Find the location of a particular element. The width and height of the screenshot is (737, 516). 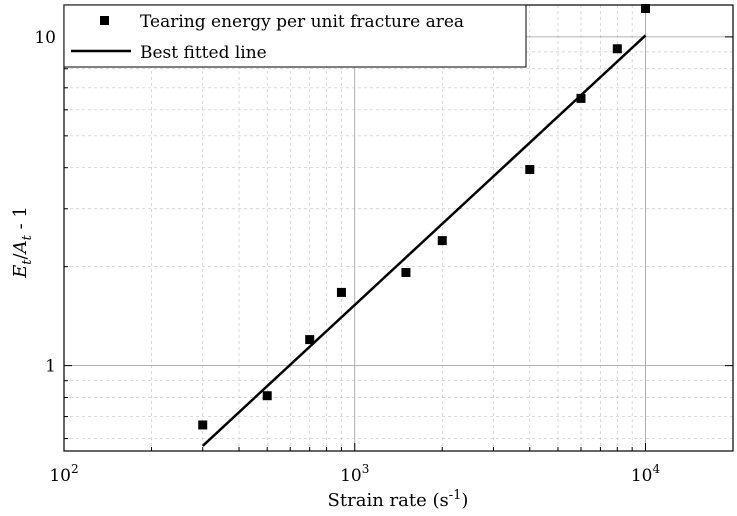

x-axis-title: Strain rate (s-1) is located at coordinates (398, 499).